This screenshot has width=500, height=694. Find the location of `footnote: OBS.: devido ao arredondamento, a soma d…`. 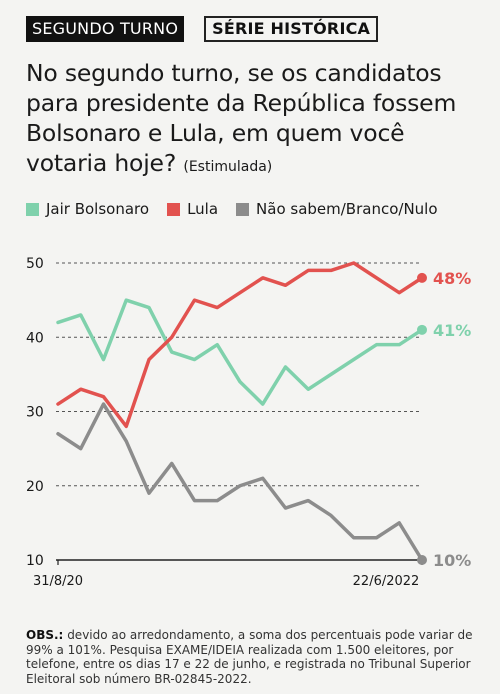

footnote: OBS.: devido ao arredondamento, a soma d… is located at coordinates (254, 657).